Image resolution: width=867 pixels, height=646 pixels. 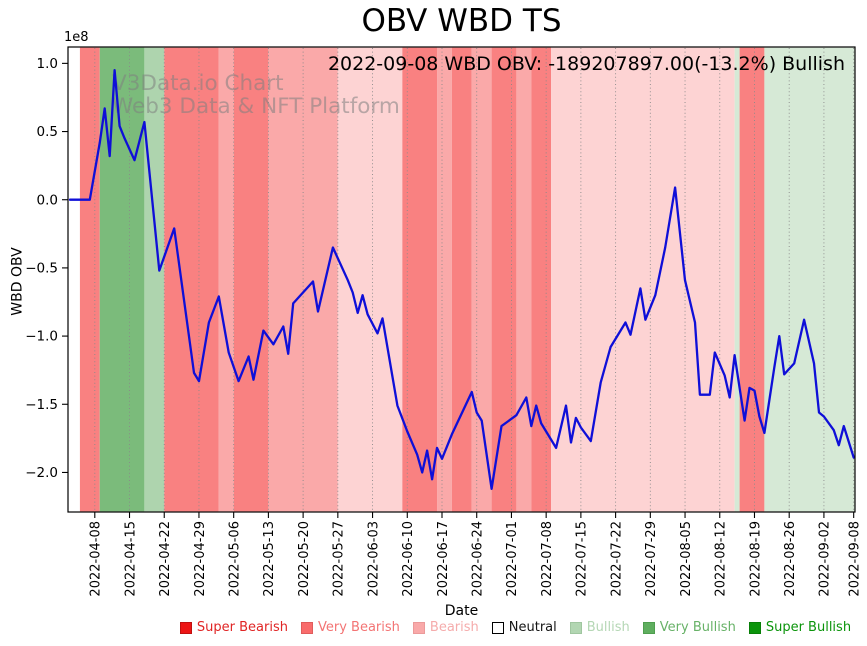 What do you see at coordinates (755, 559) in the screenshot?
I see `x-tick-label: 2022-08-19` at bounding box center [755, 559].